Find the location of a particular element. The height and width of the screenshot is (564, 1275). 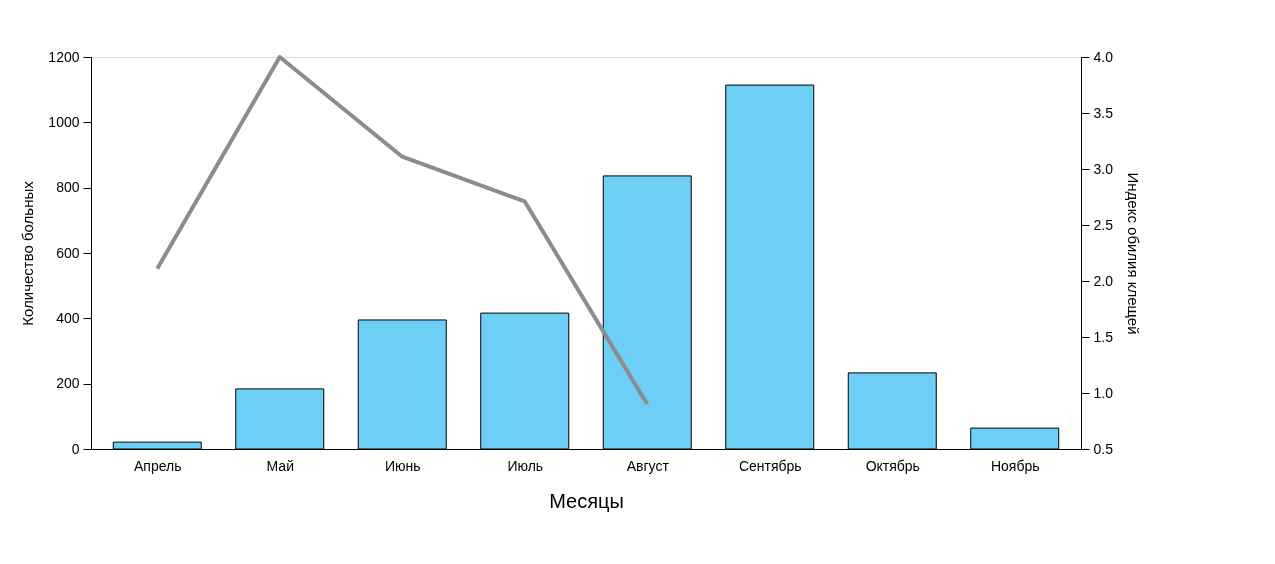

y2-tick-label: 2.0 is located at coordinates (1103, 280).